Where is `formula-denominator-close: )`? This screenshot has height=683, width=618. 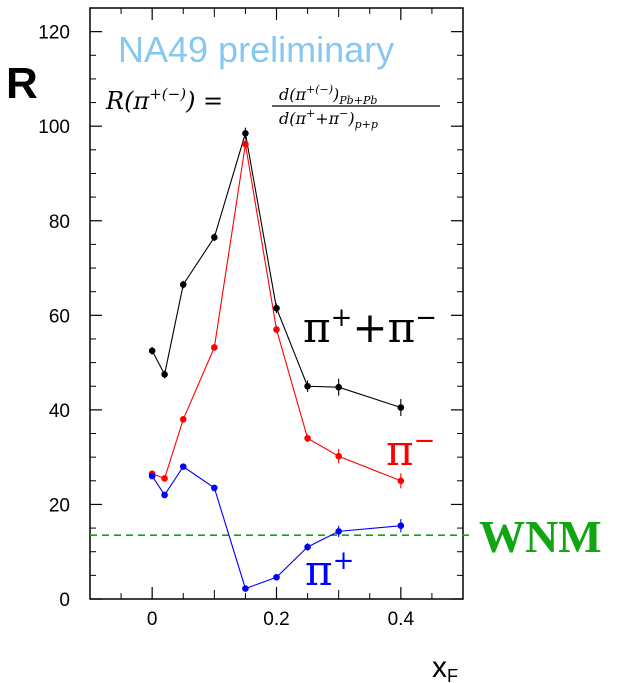
formula-denominator-close: ) is located at coordinates (350, 118).